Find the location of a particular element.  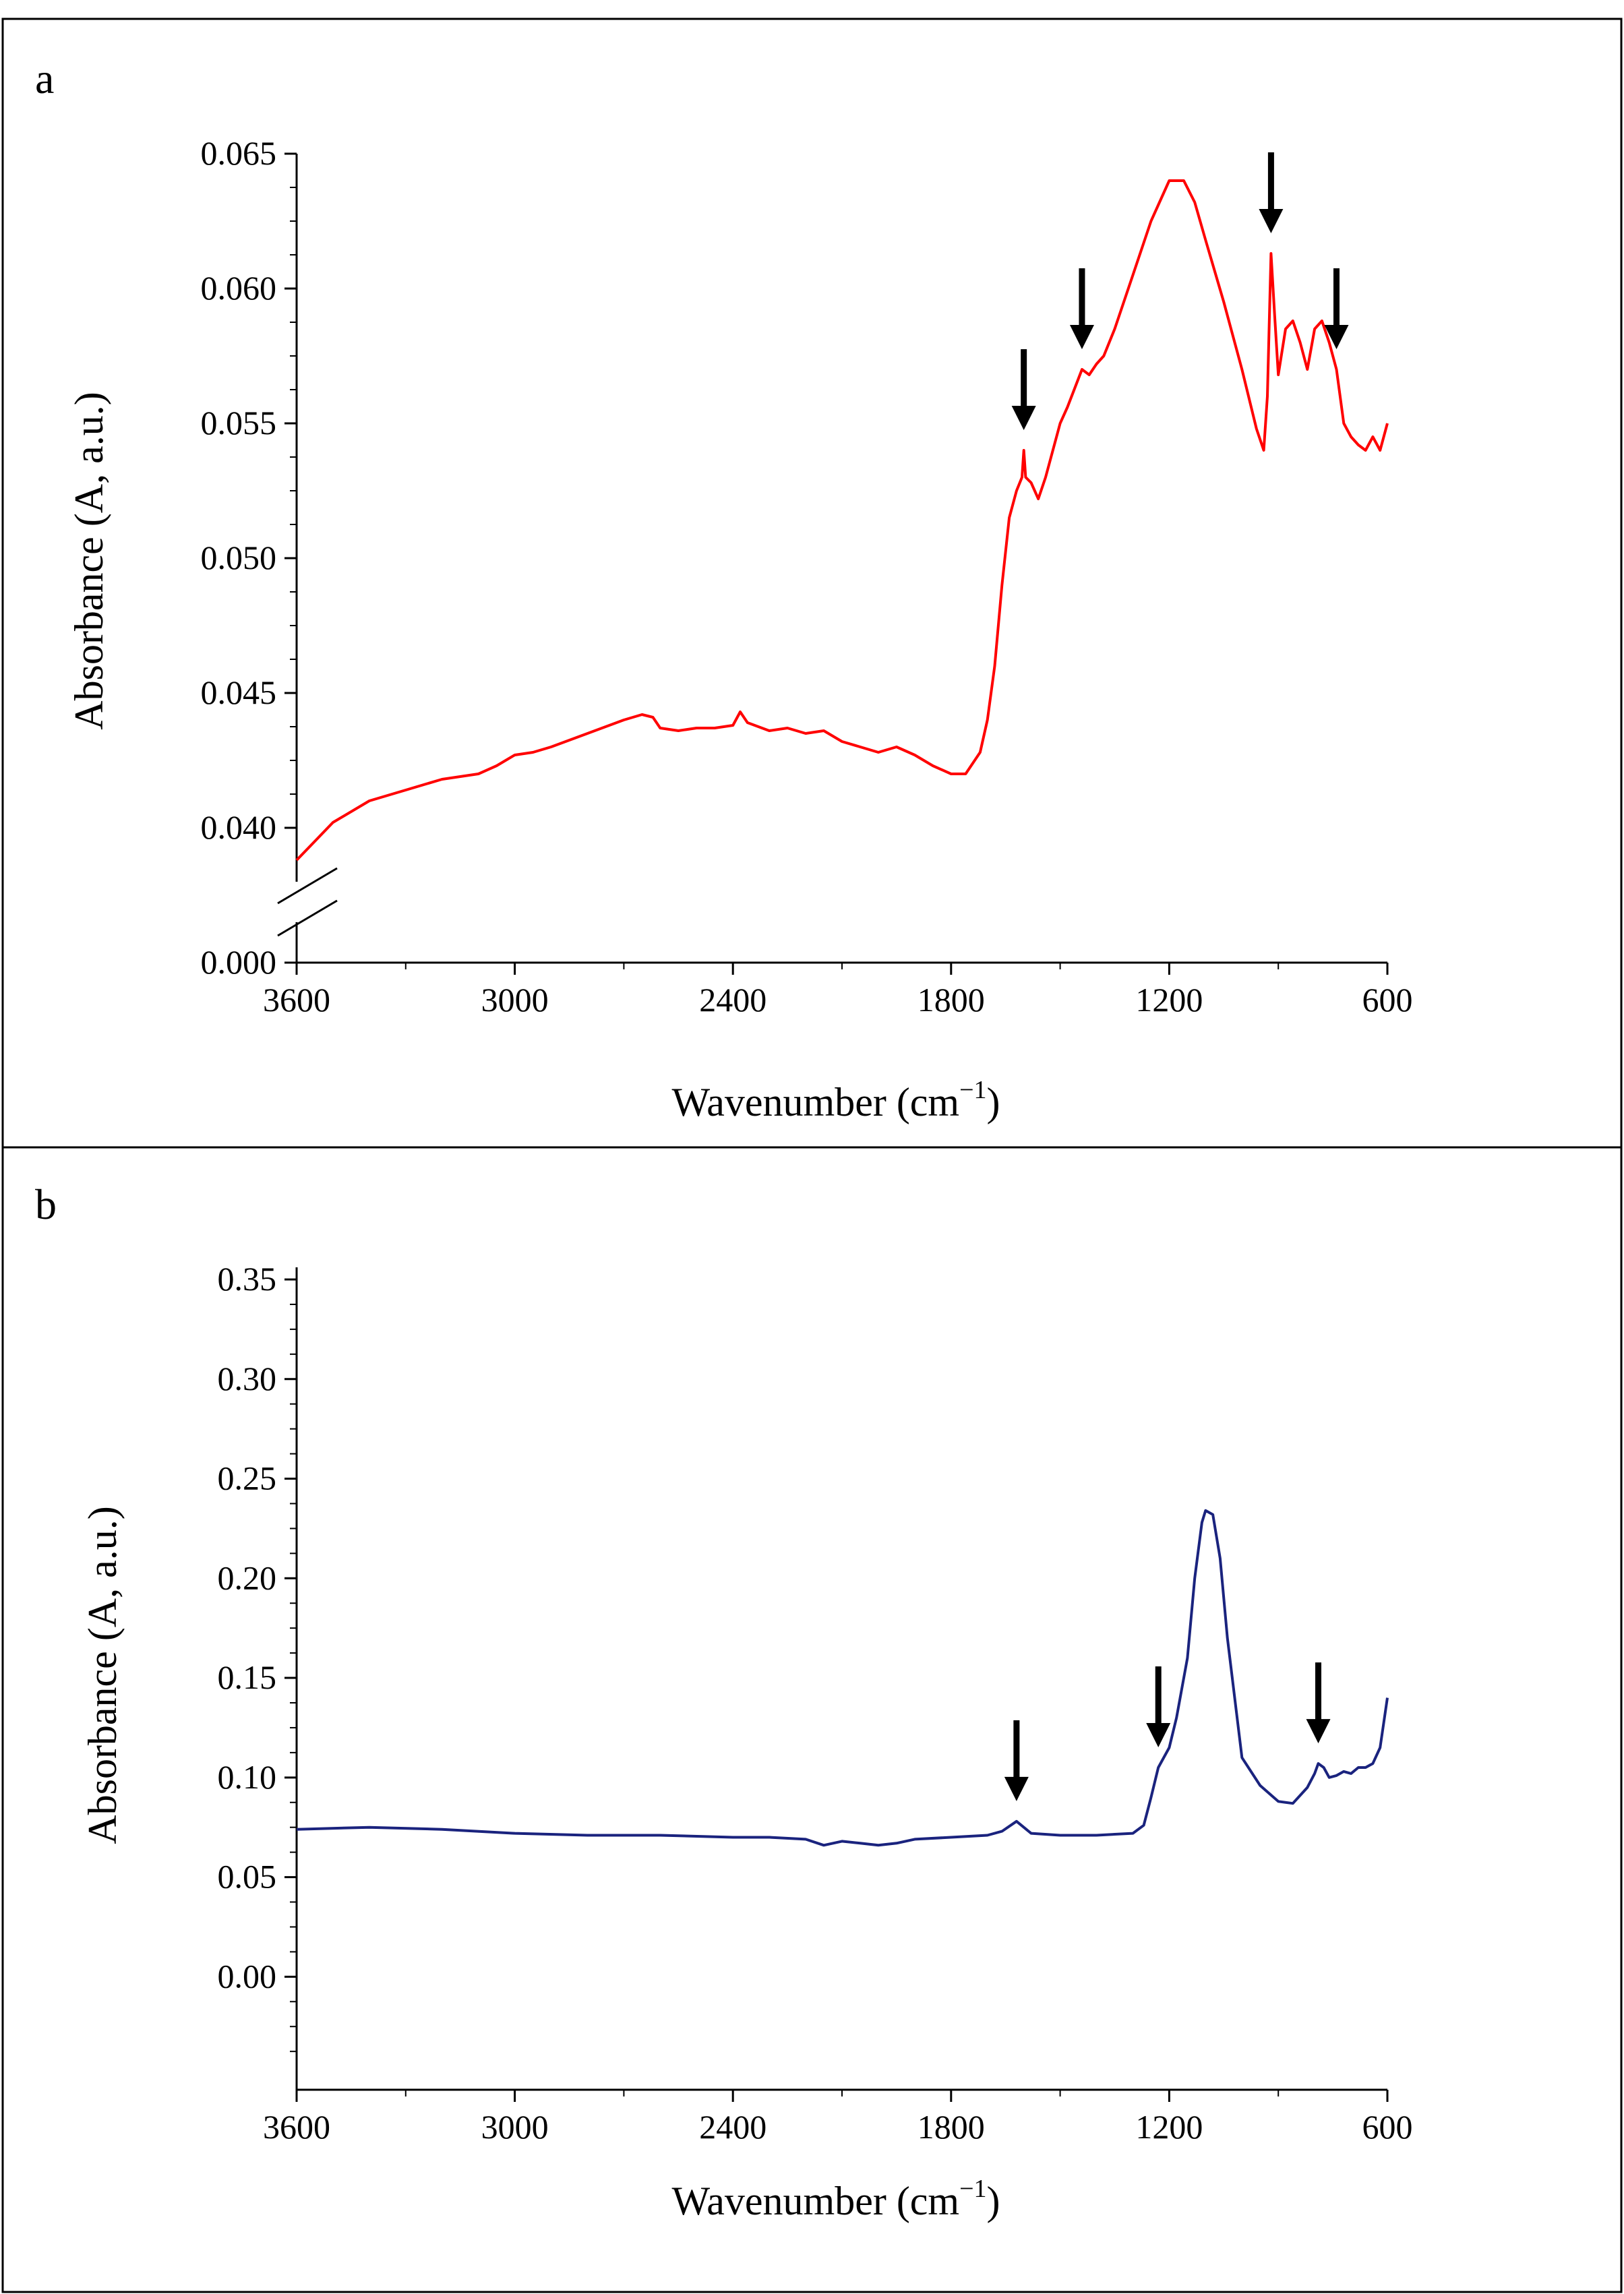

panel-a-y-tick-label: 0.045 is located at coordinates (239, 692).